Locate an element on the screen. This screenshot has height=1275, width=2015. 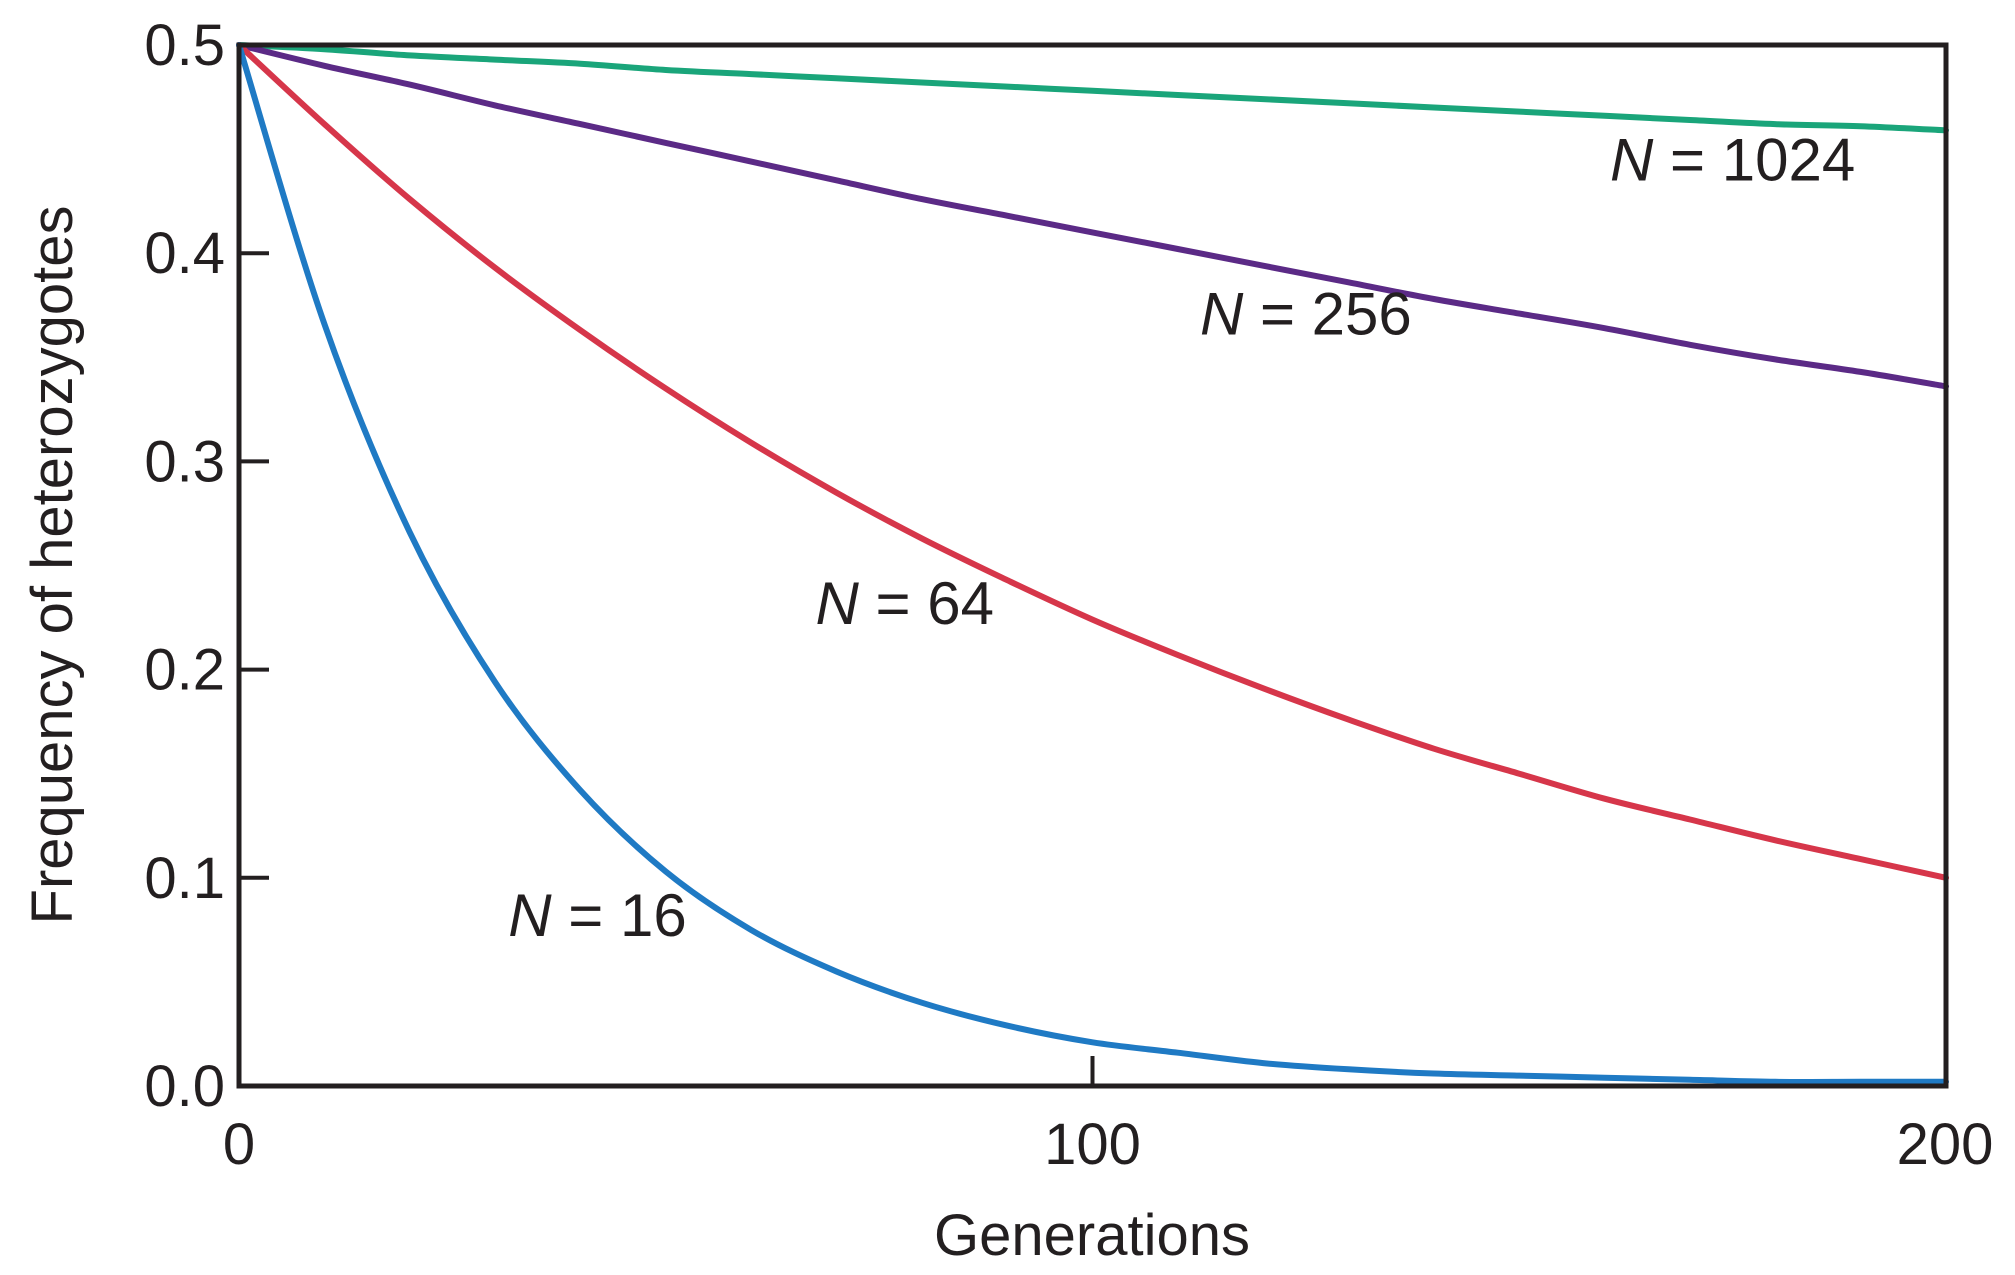
series-label-value: = 16 is located at coordinates (619, 915).